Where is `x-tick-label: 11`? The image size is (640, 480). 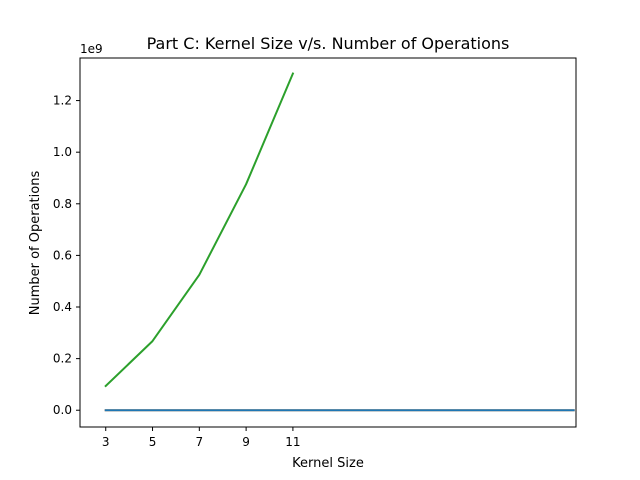 x-tick-label: 11 is located at coordinates (292, 442).